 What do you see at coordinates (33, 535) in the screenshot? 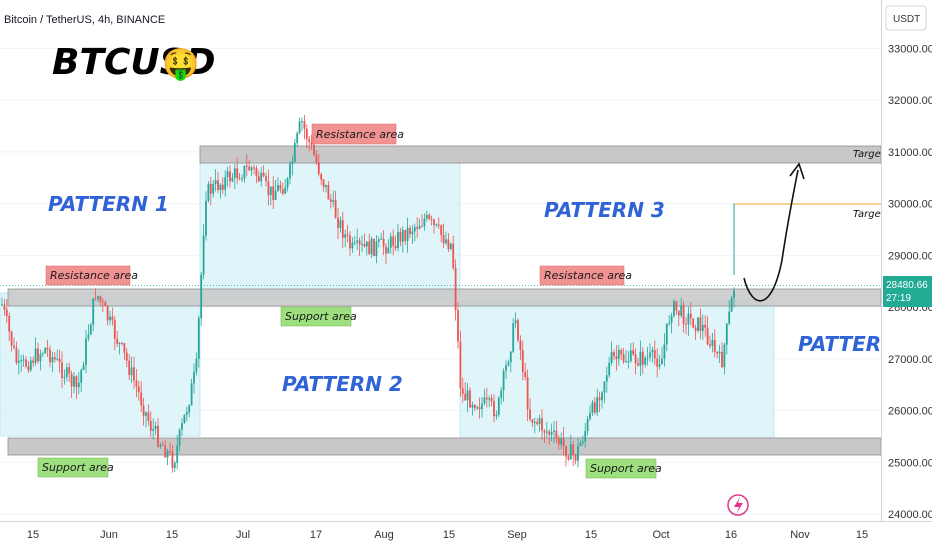
I see `time-tick-label: 15` at bounding box center [33, 535].